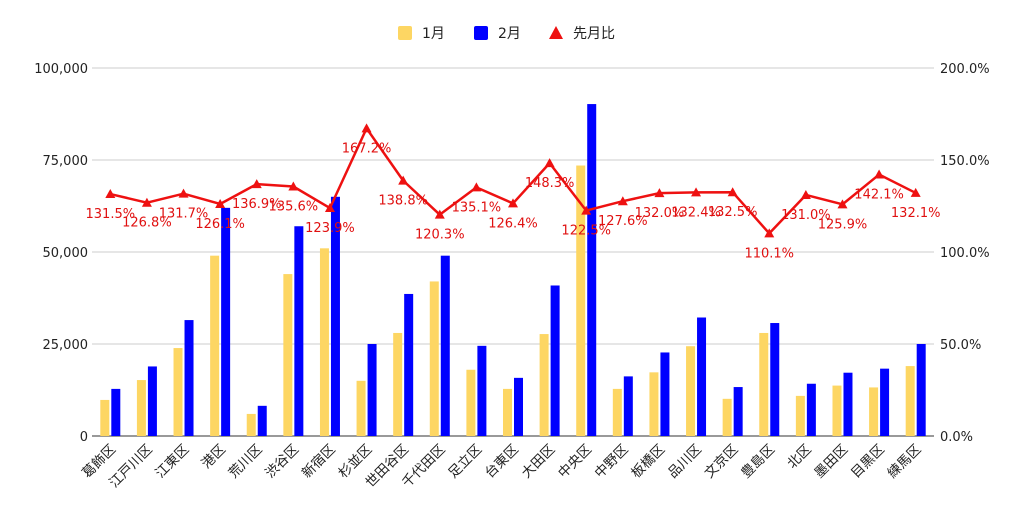 The image size is (1024, 529). I want to click on left-y-tick-label: 100,000, so click(61, 69).